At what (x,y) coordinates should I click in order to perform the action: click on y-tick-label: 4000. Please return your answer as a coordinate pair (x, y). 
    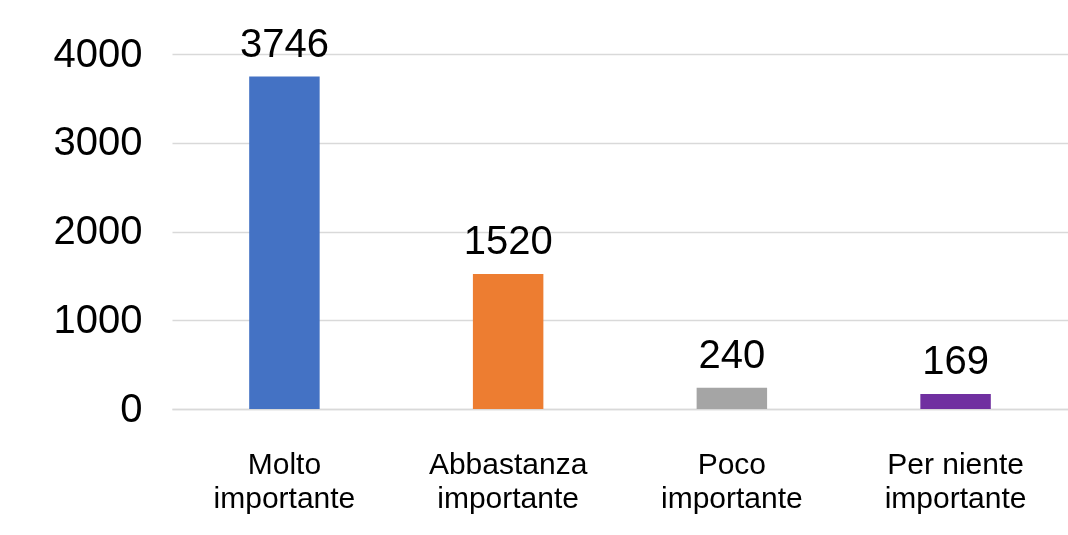
    Looking at the image, I should click on (98, 52).